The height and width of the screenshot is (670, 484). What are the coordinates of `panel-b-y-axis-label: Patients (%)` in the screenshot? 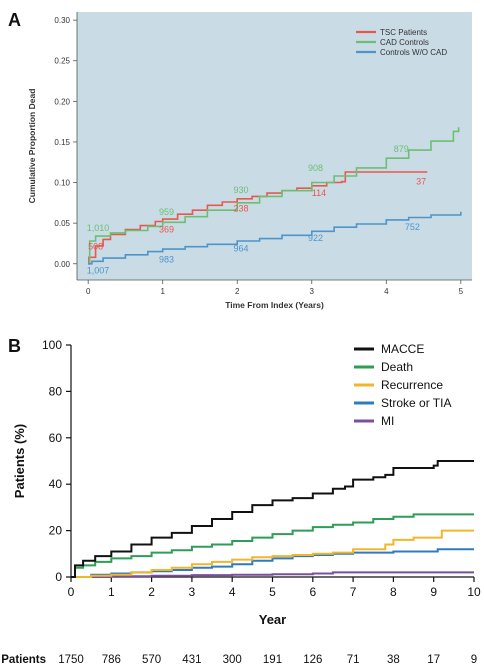 It's located at (19, 461).